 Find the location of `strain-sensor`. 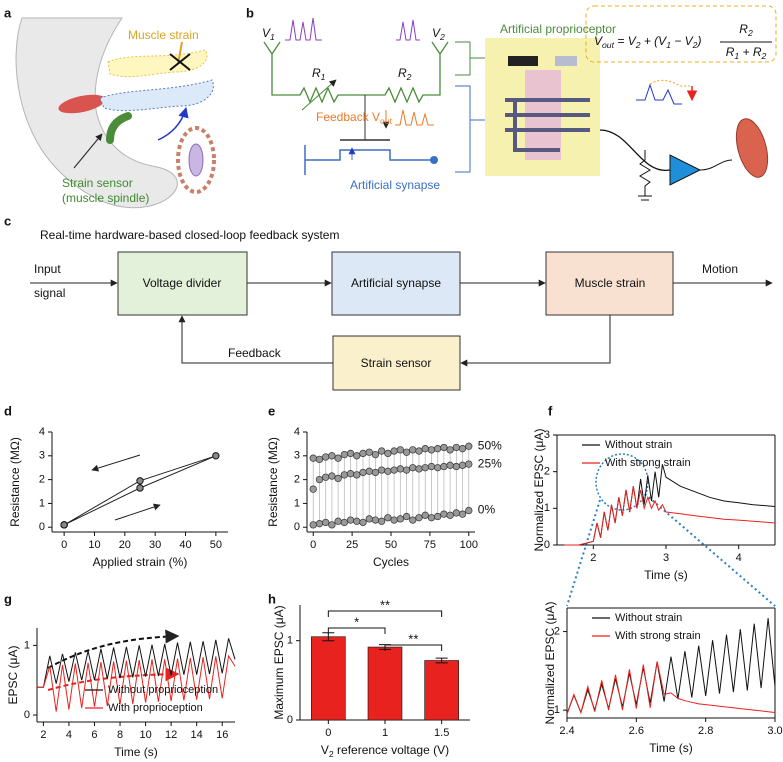

strain-sensor is located at coordinates (119, 128).